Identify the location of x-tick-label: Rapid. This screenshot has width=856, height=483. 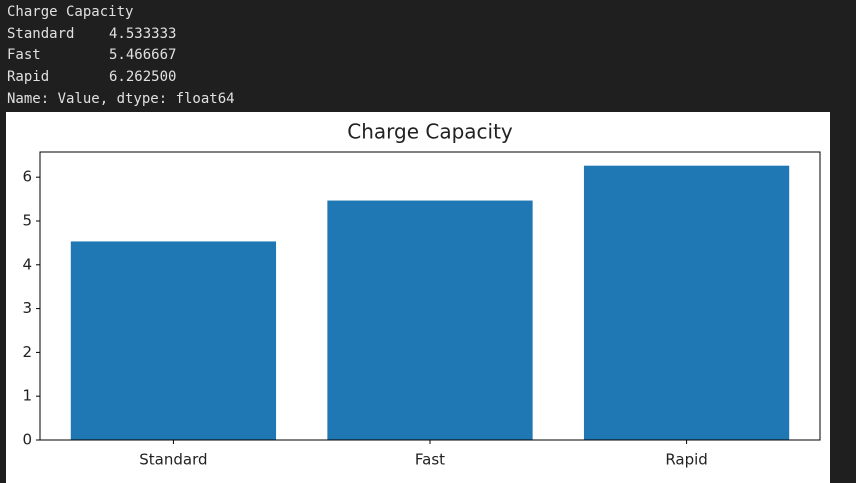
(686, 460).